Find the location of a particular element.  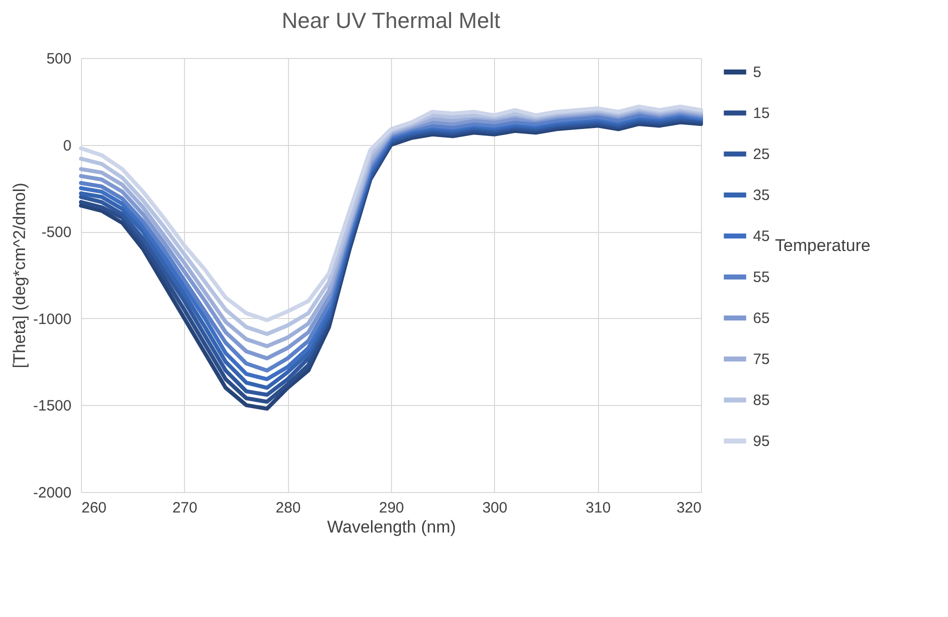

legend-label: 15 is located at coordinates (761, 113).